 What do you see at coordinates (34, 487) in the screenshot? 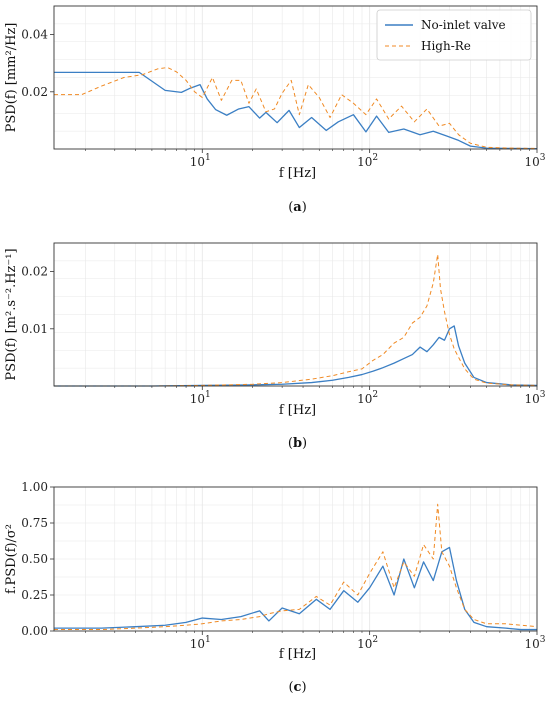
I see `y-tick-label: 1.00` at bounding box center [34, 487].